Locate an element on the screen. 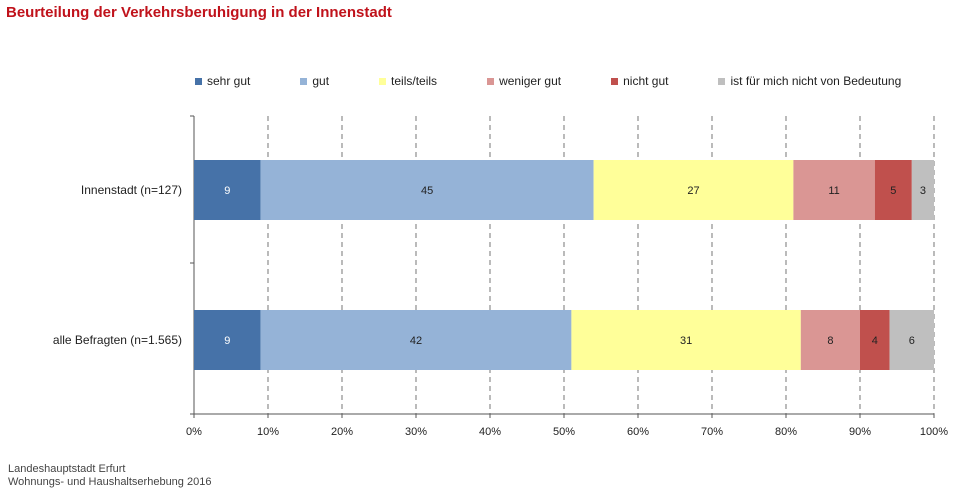  data-label: 5 is located at coordinates (893, 191).